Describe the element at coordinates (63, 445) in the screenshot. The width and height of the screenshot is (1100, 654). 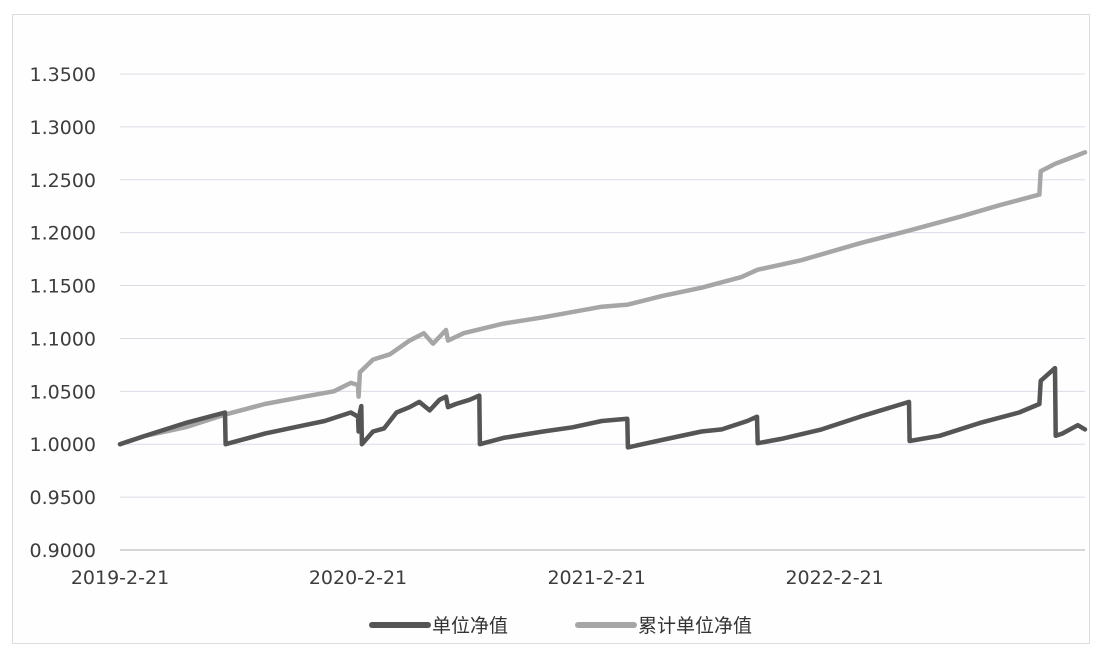
I see `y-tick-label: 1.0000` at that location.